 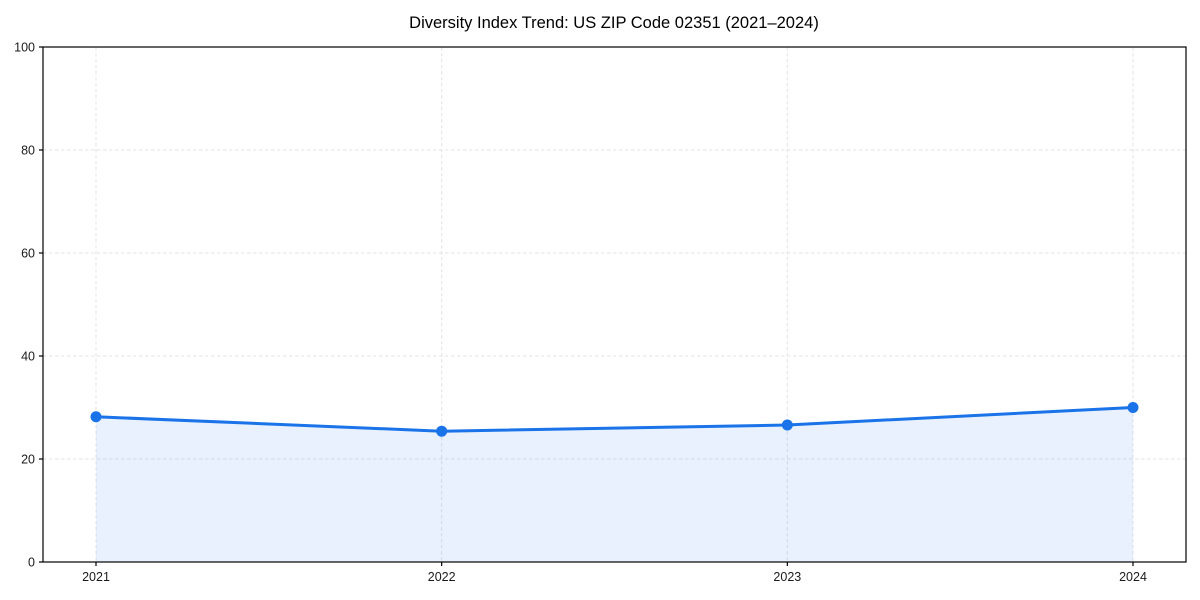 I want to click on data-point-2024, so click(x=1133, y=407).